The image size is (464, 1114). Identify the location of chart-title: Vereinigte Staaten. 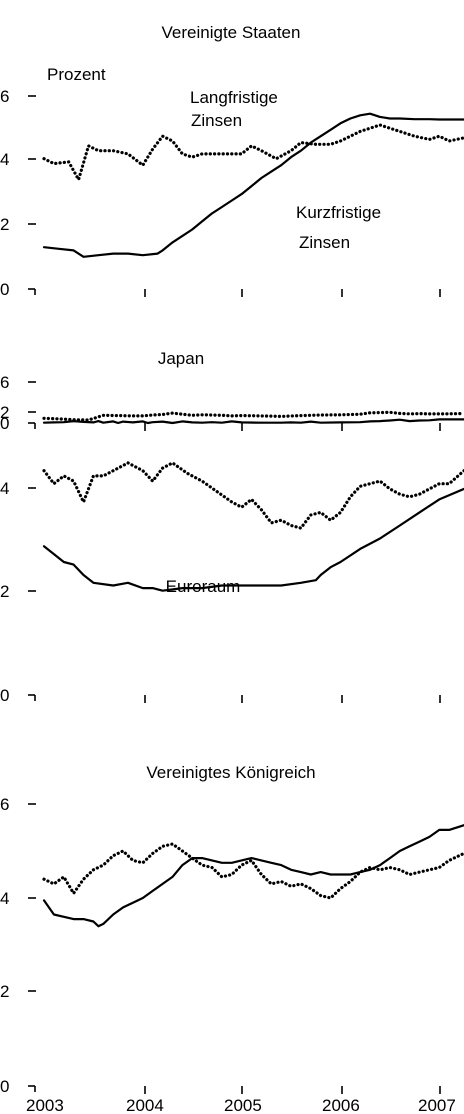
(231, 32).